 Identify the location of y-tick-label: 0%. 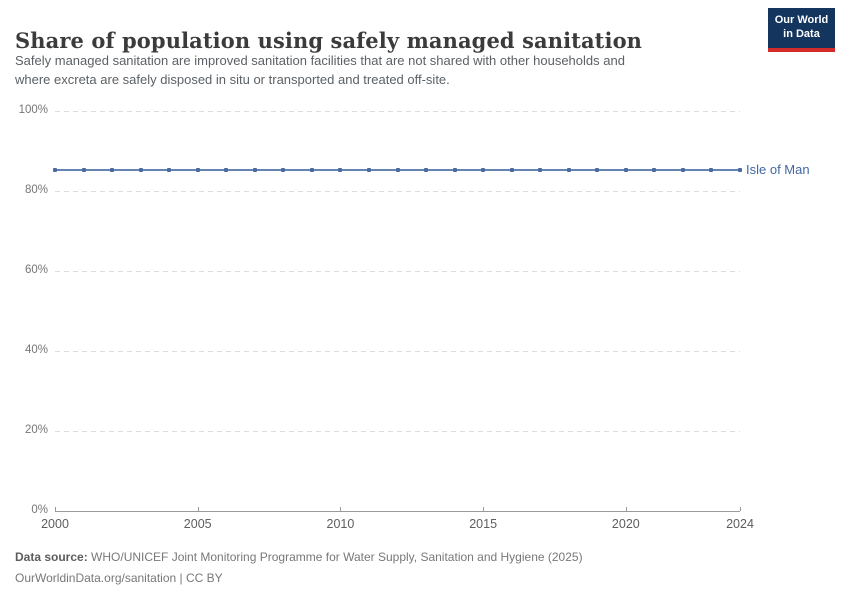
(39, 510).